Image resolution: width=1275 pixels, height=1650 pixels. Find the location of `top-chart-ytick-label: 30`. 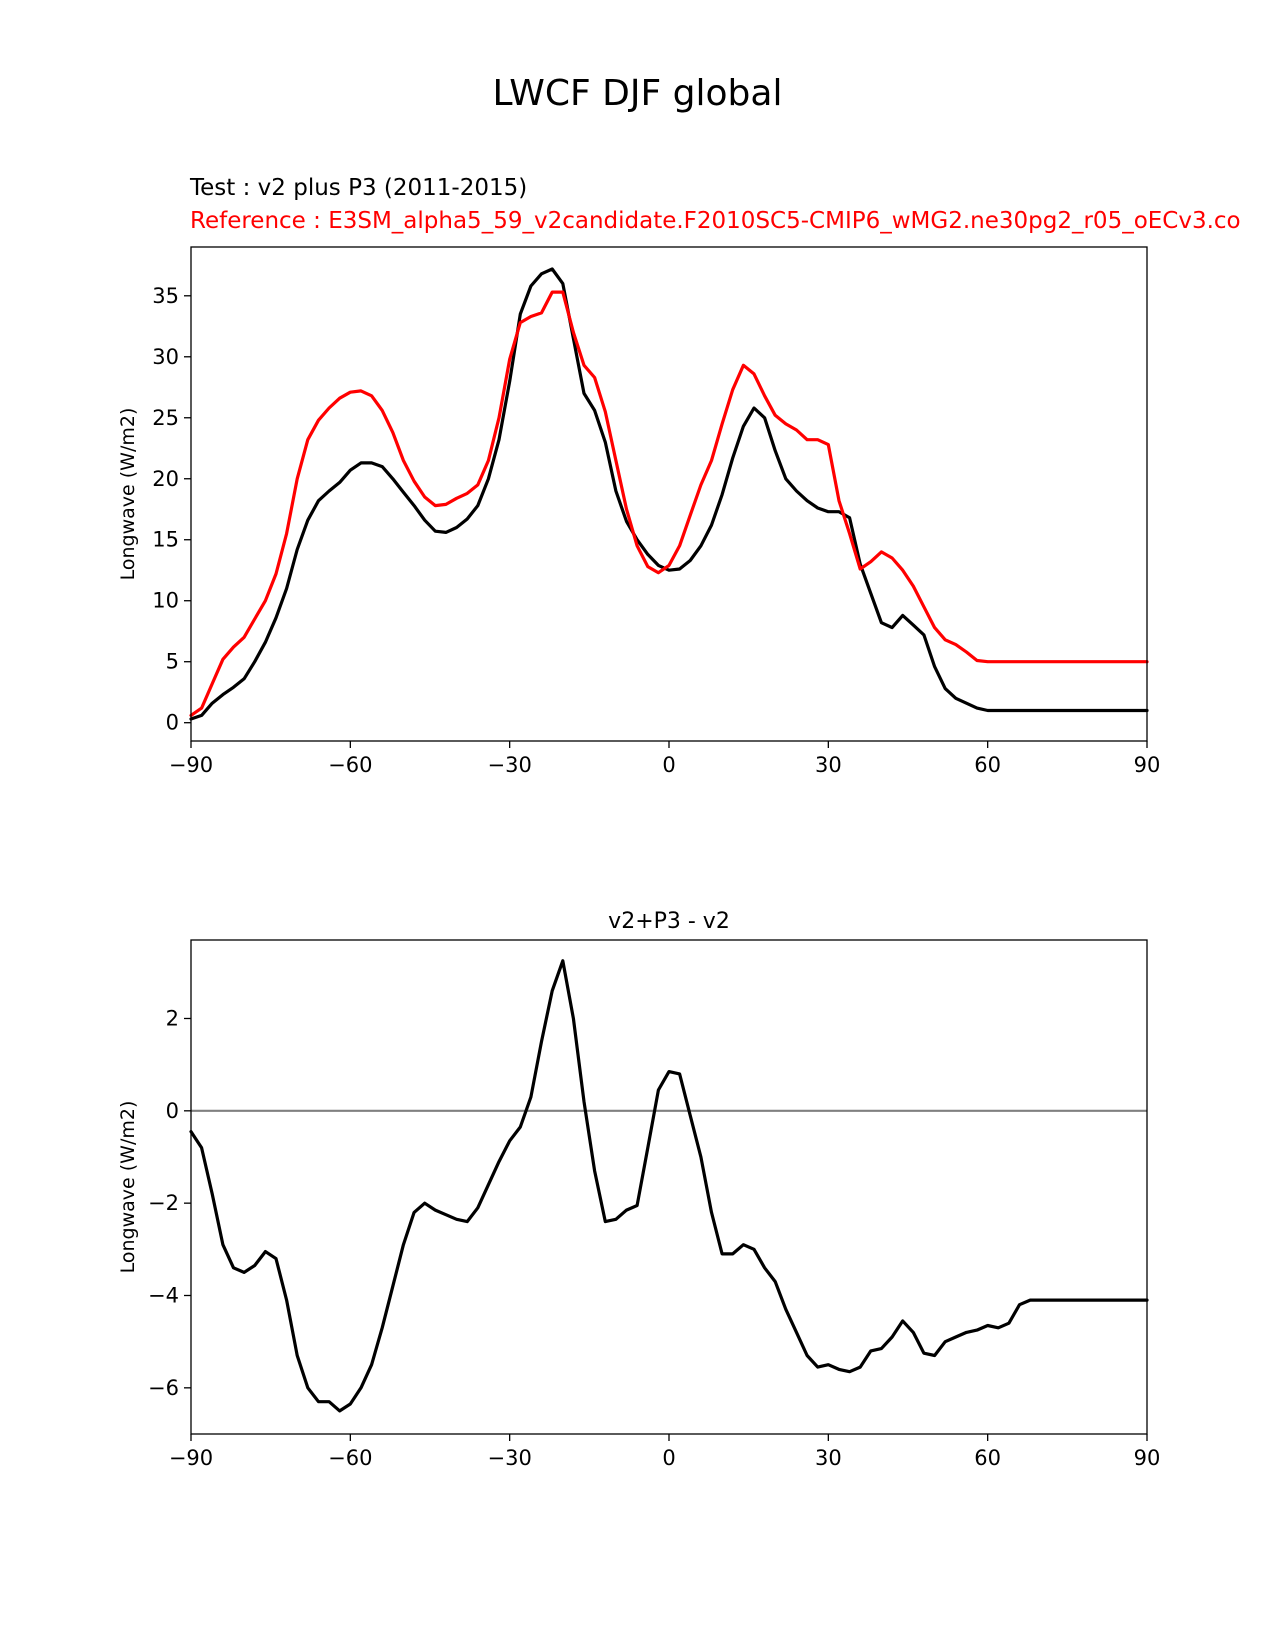

top-chart-ytick-label: 30 is located at coordinates (165, 357).